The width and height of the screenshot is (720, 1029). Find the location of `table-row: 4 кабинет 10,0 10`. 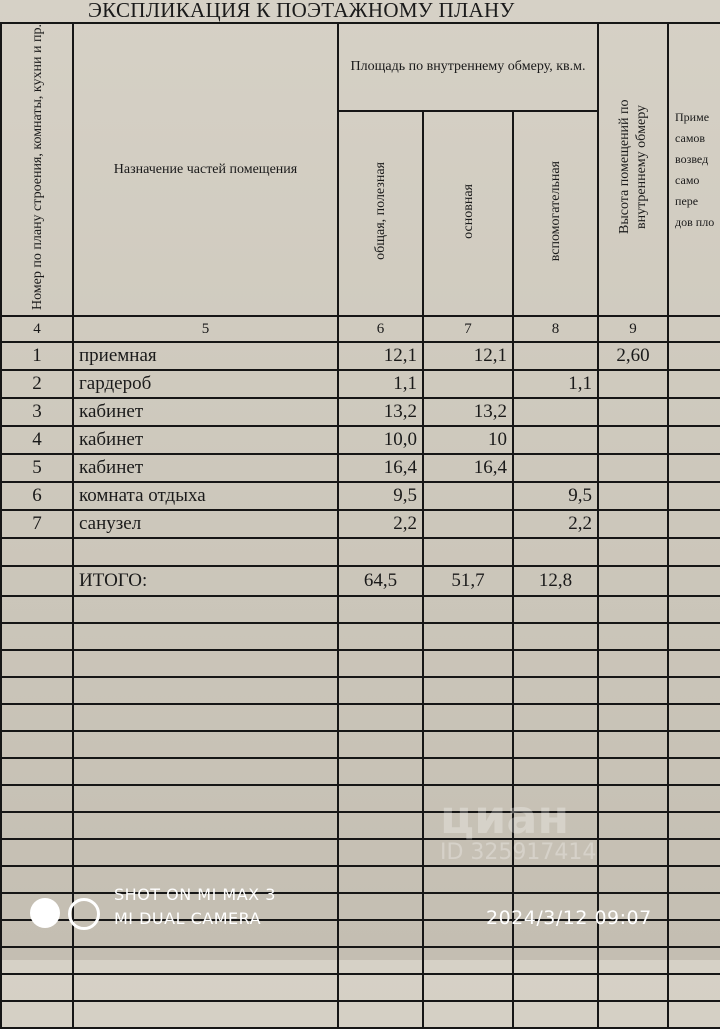

table-row: 4 кабинет 10,0 10 is located at coordinates (360, 440).